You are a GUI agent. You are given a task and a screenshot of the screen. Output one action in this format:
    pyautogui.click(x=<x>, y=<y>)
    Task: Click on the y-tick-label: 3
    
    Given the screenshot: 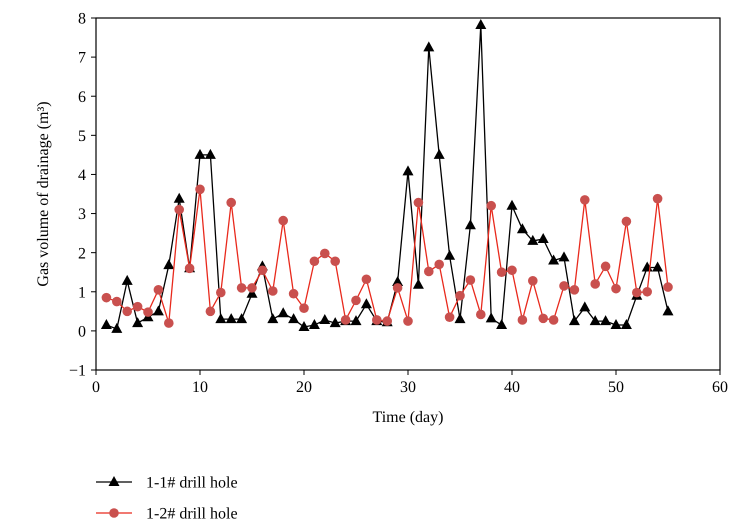 What is the action you would take?
    pyautogui.click(x=82, y=215)
    